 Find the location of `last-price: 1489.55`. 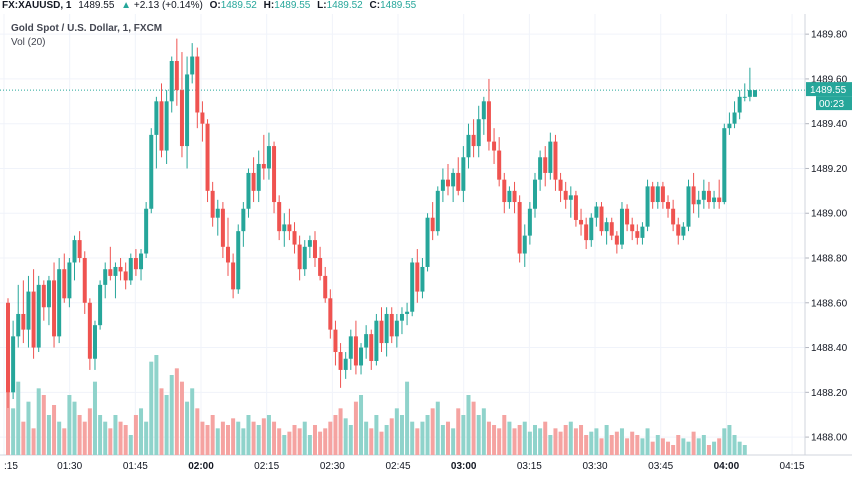

last-price: 1489.55 is located at coordinates (96, 5).